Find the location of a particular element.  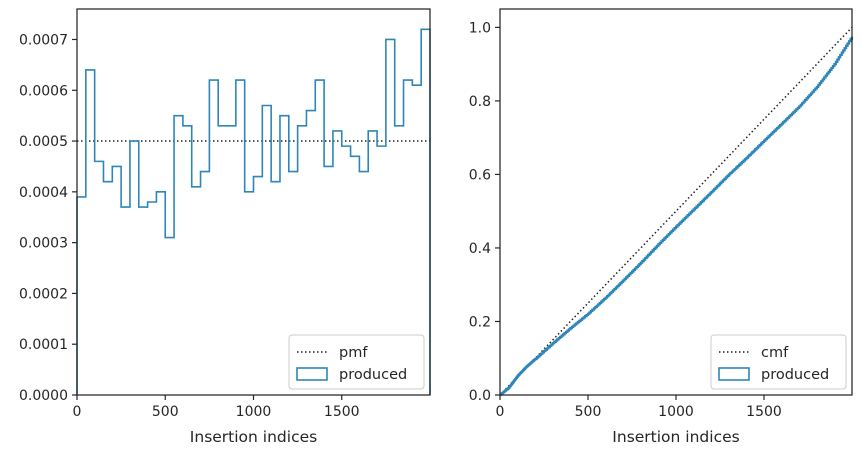

y-tick-label: 0.2 is located at coordinates (480, 322).